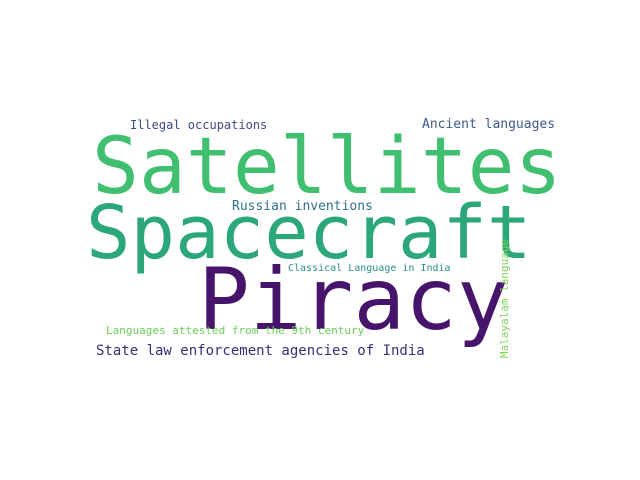 The width and height of the screenshot is (640, 480). Describe the element at coordinates (353, 300) in the screenshot. I see `word-piracy: Piracy` at that location.